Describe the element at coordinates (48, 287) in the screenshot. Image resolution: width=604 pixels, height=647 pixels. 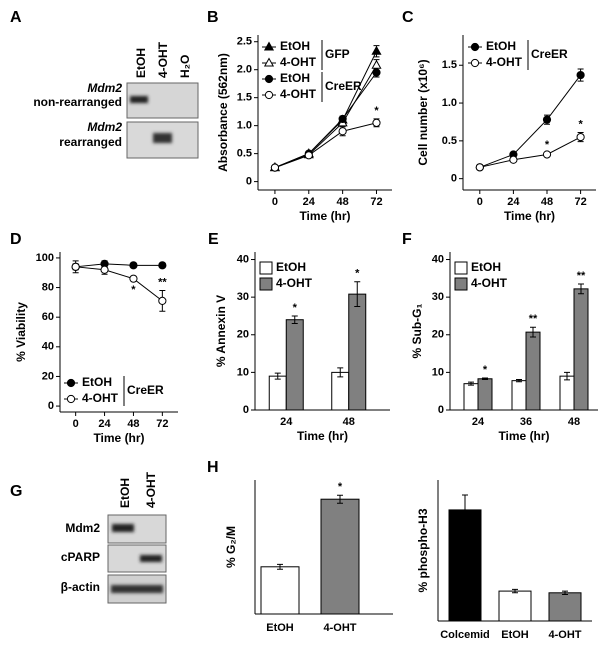
I see `y-tick-label: 80` at that location.